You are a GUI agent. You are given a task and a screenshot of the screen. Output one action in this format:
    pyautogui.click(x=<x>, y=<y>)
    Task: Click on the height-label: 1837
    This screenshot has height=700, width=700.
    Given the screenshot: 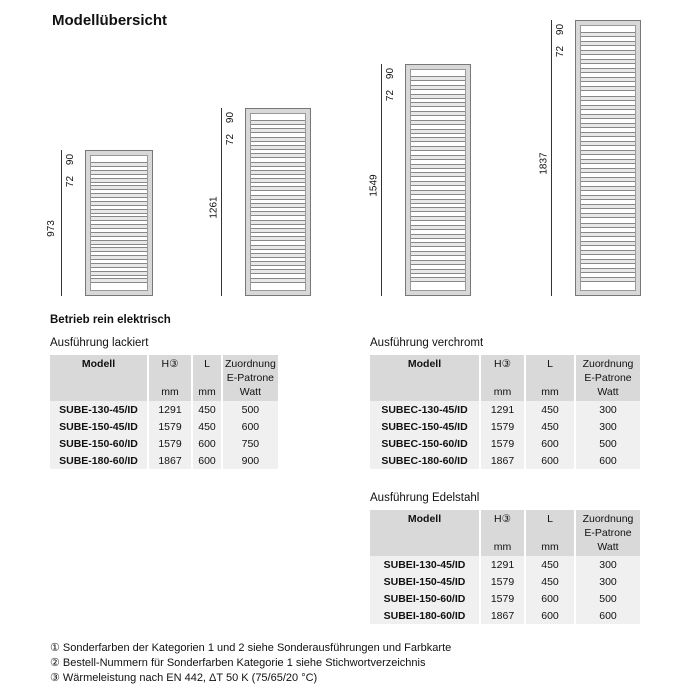 What is the action you would take?
    pyautogui.click(x=544, y=163)
    